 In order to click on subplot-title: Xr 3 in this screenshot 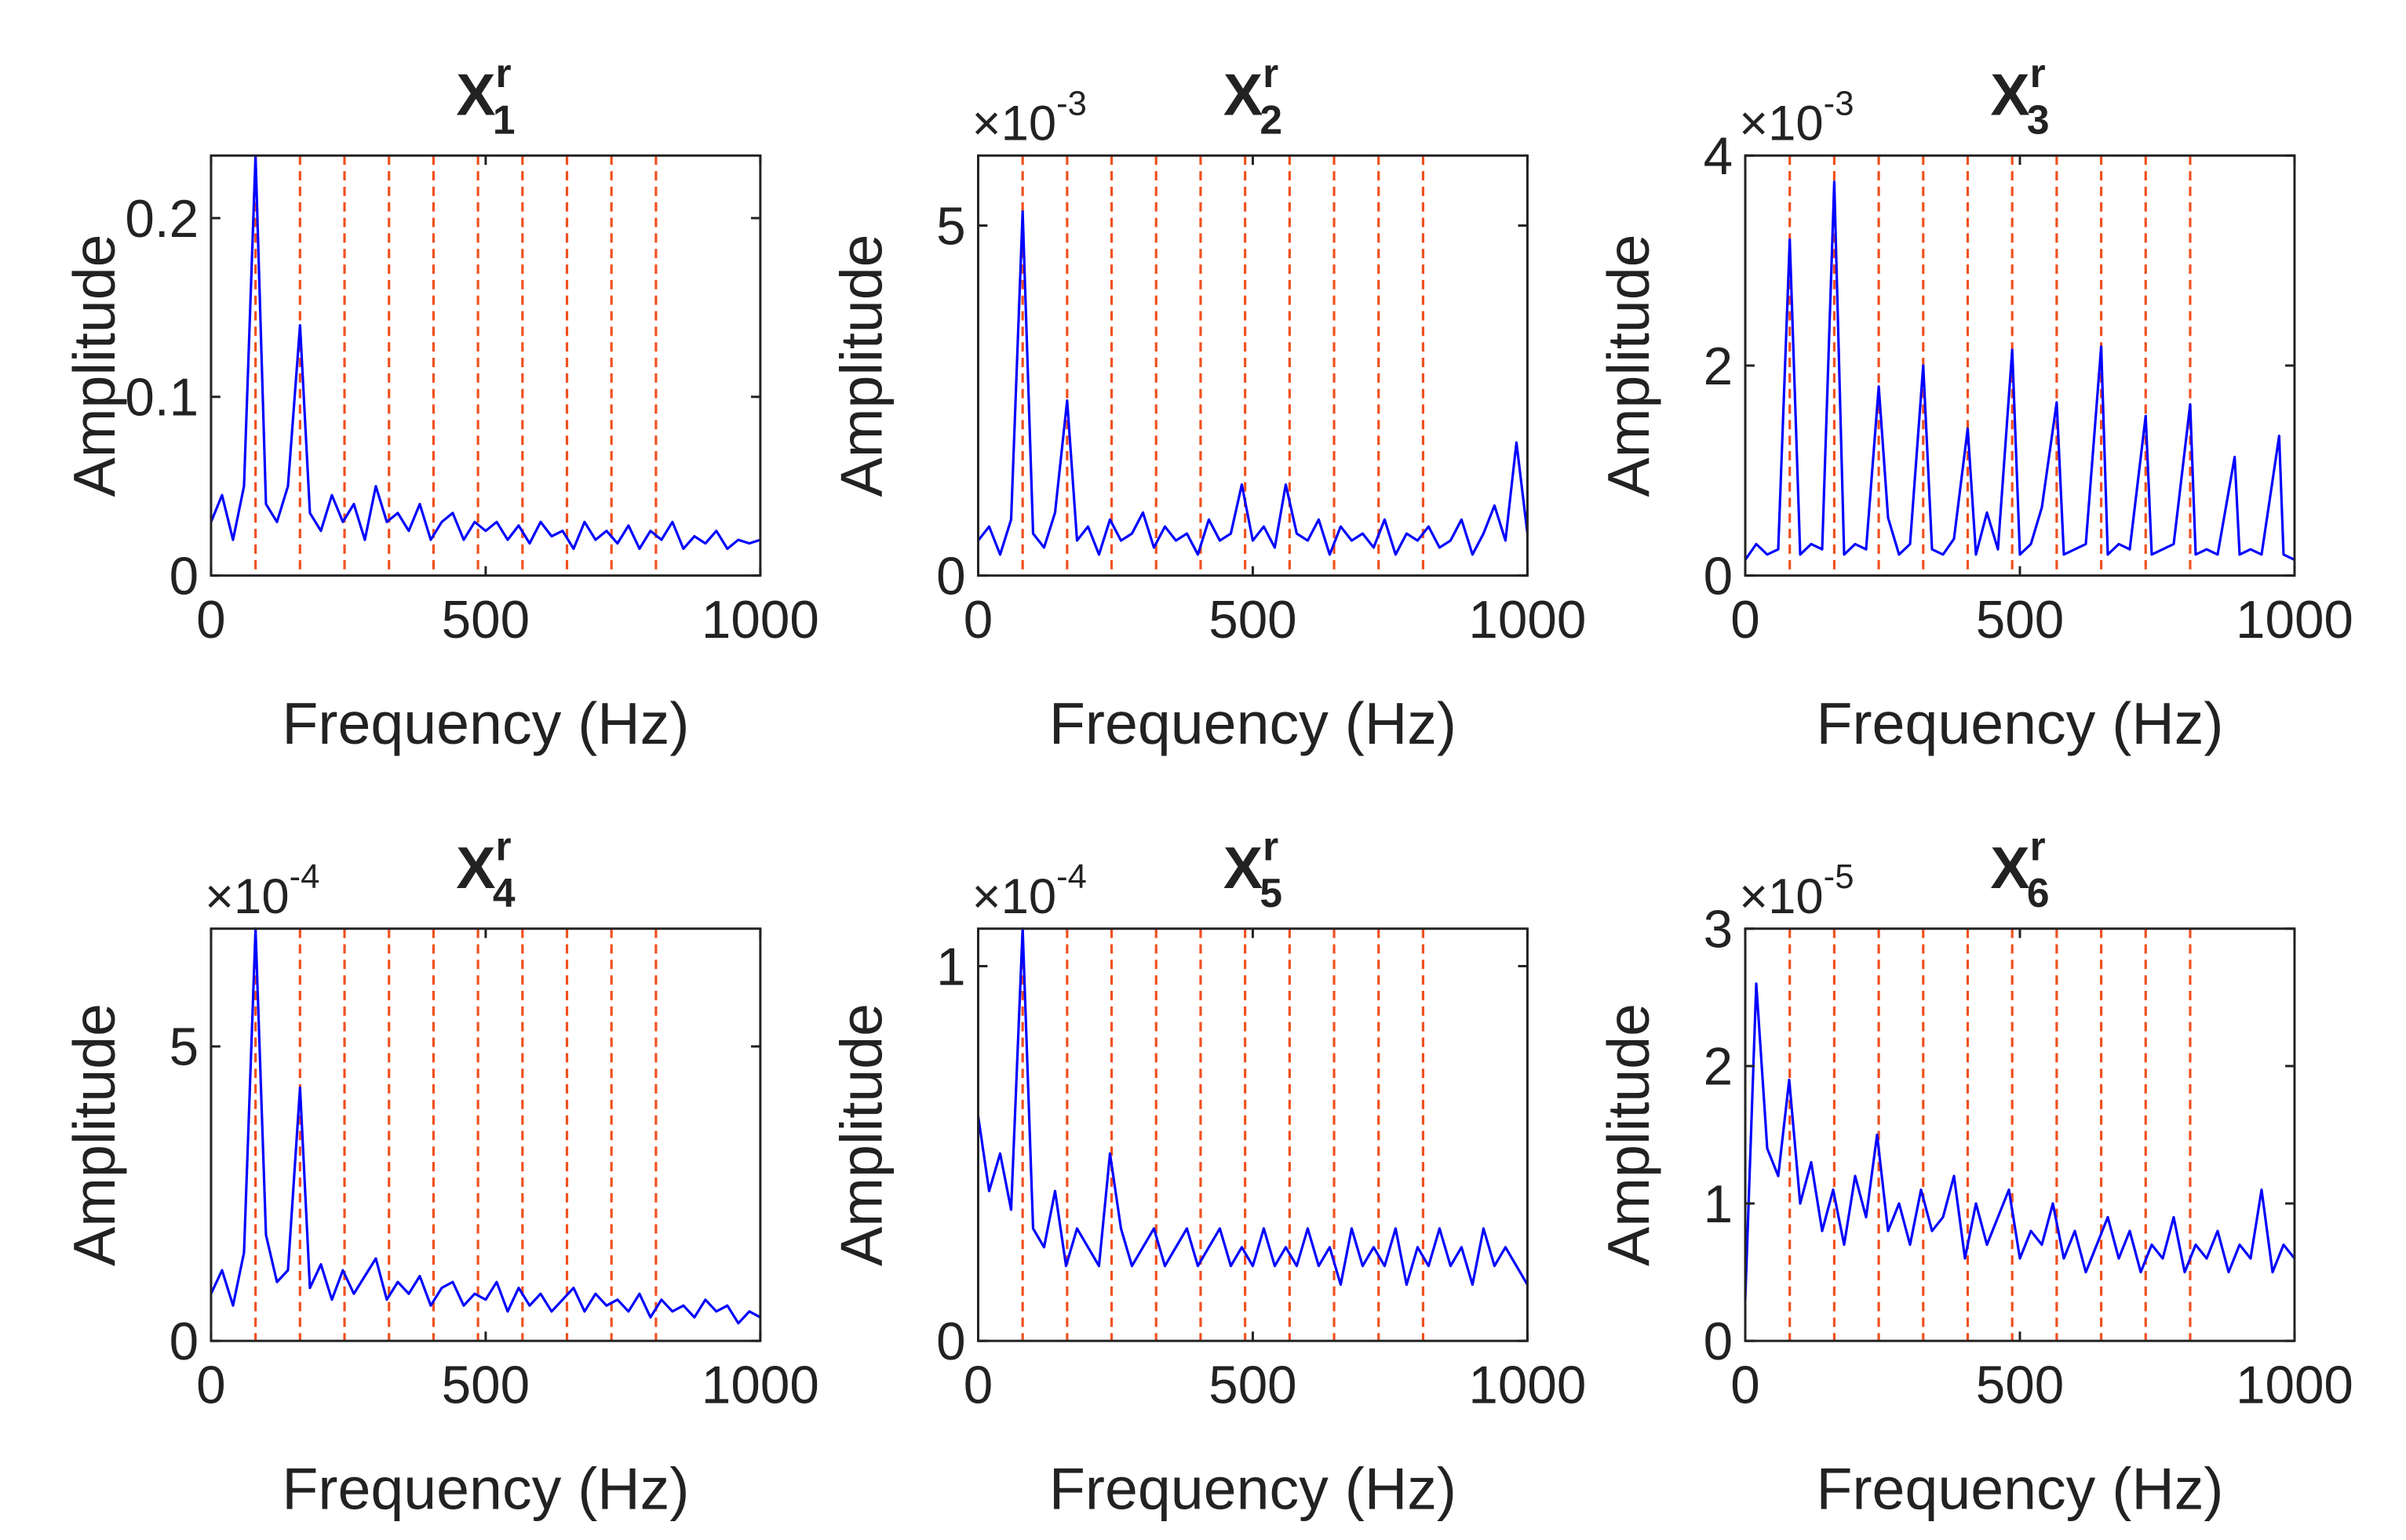, I will do `click(2020, 96)`.